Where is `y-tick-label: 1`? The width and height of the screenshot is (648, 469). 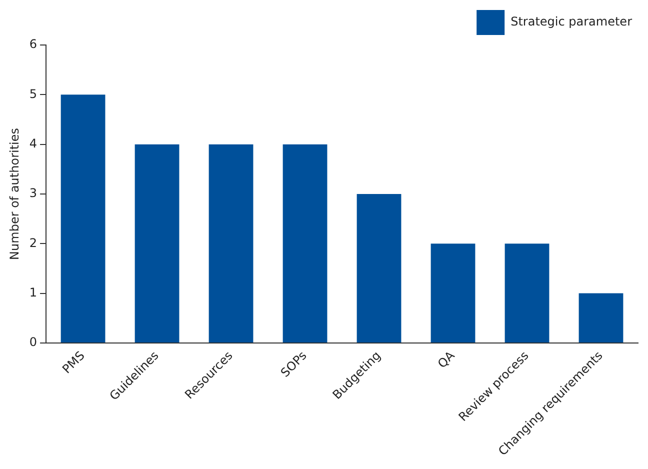
y-tick-label: 1 is located at coordinates (33, 292).